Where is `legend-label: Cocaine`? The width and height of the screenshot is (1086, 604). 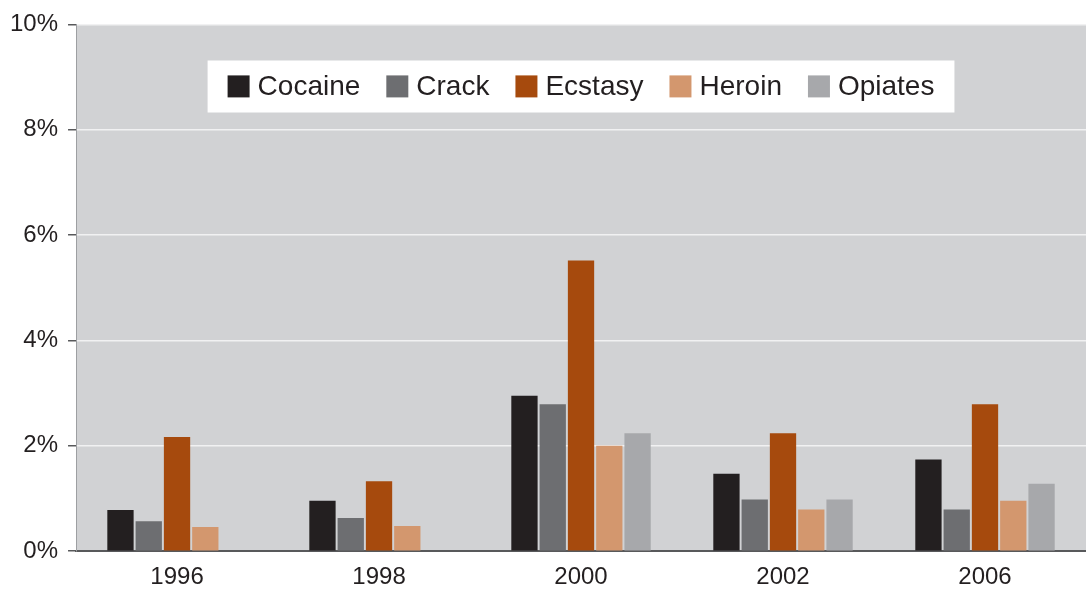 legend-label: Cocaine is located at coordinates (309, 86).